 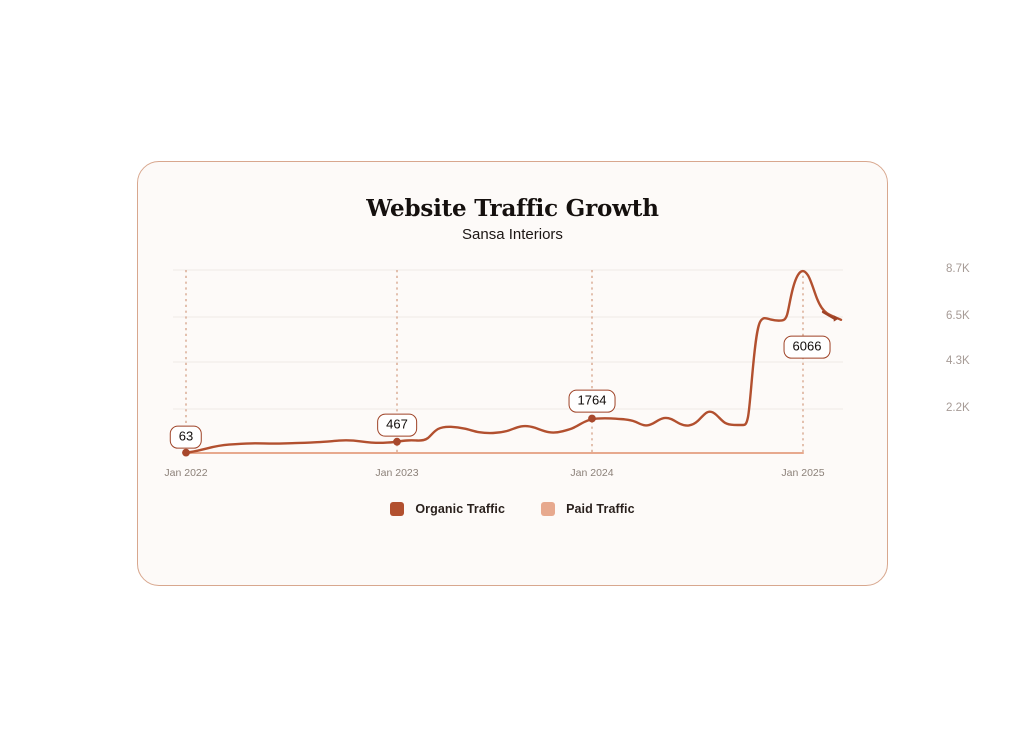 I want to click on y-axis-tick-4300: 4.3K, so click(x=958, y=361).